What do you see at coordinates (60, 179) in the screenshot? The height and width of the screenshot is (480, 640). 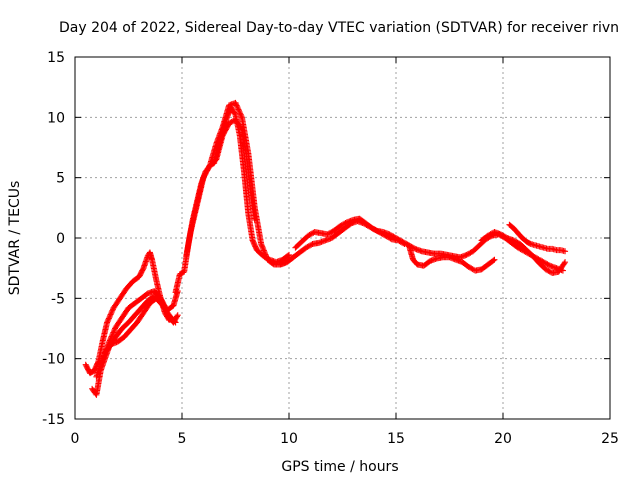 I see `y-tick-label: 5` at bounding box center [60, 179].